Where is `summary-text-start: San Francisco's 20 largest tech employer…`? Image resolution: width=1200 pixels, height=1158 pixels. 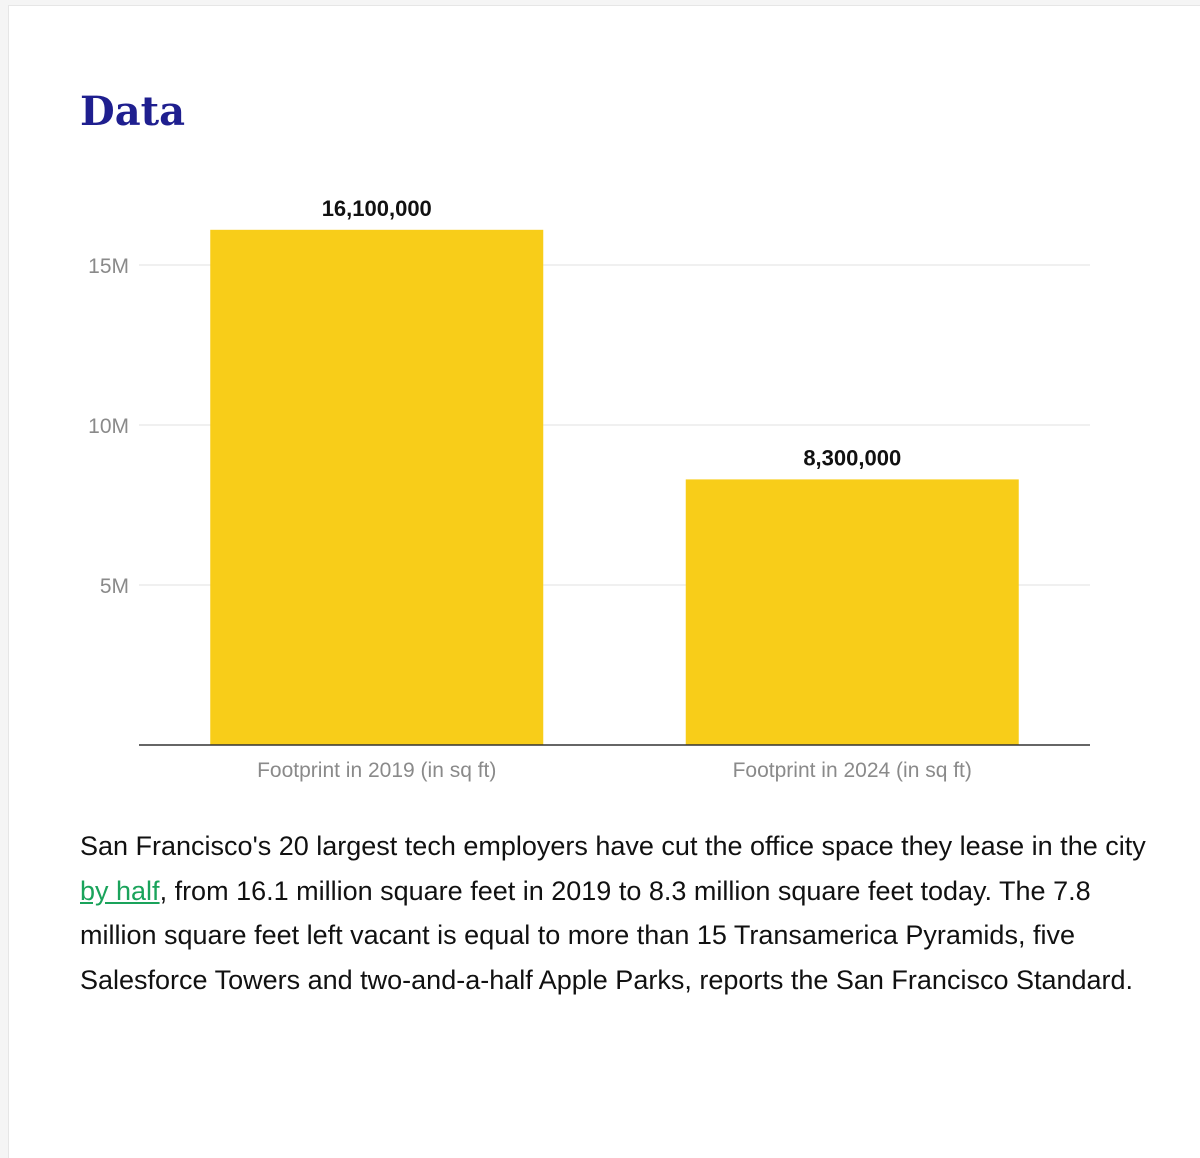
summary-text-start: San Francisco's 20 largest tech employer… is located at coordinates (613, 846).